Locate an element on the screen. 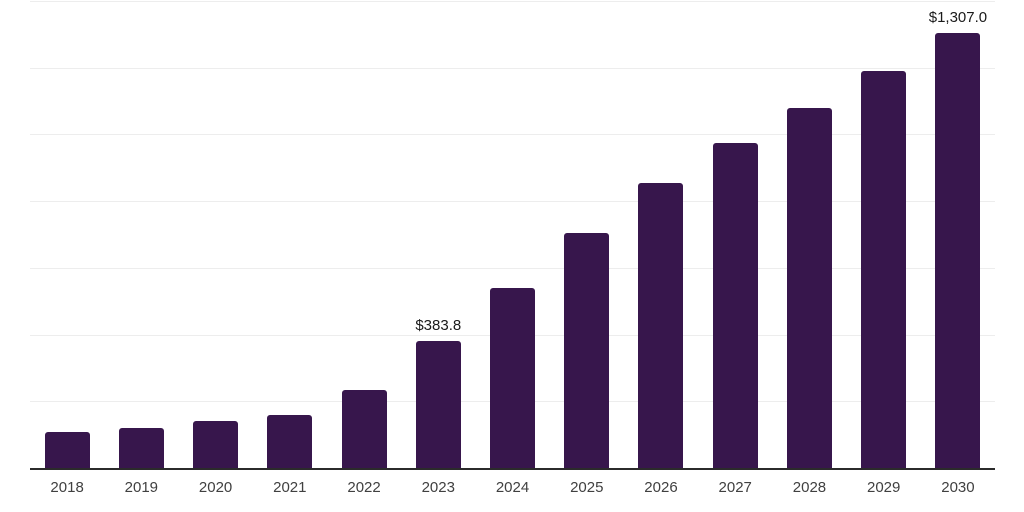 Image resolution: width=1024 pixels, height=512 pixels. x-tick-label-2027: 2027 is located at coordinates (735, 487).